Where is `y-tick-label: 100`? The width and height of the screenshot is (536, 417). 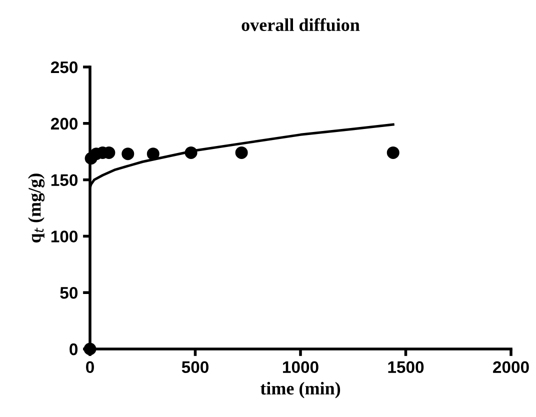
y-tick-label: 100 is located at coordinates (64, 236).